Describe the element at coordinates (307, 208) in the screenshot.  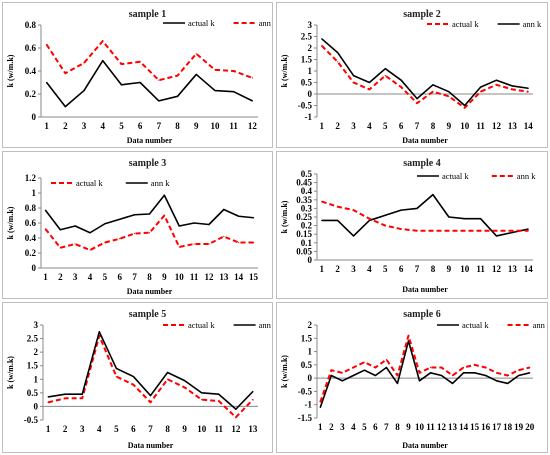
I see `y-tick-label: 0.3` at that location.